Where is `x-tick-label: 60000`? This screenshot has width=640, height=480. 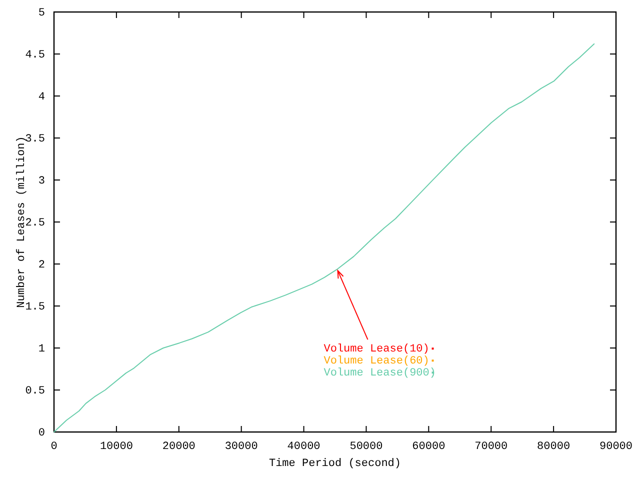 x-tick-label: 60000 is located at coordinates (429, 446).